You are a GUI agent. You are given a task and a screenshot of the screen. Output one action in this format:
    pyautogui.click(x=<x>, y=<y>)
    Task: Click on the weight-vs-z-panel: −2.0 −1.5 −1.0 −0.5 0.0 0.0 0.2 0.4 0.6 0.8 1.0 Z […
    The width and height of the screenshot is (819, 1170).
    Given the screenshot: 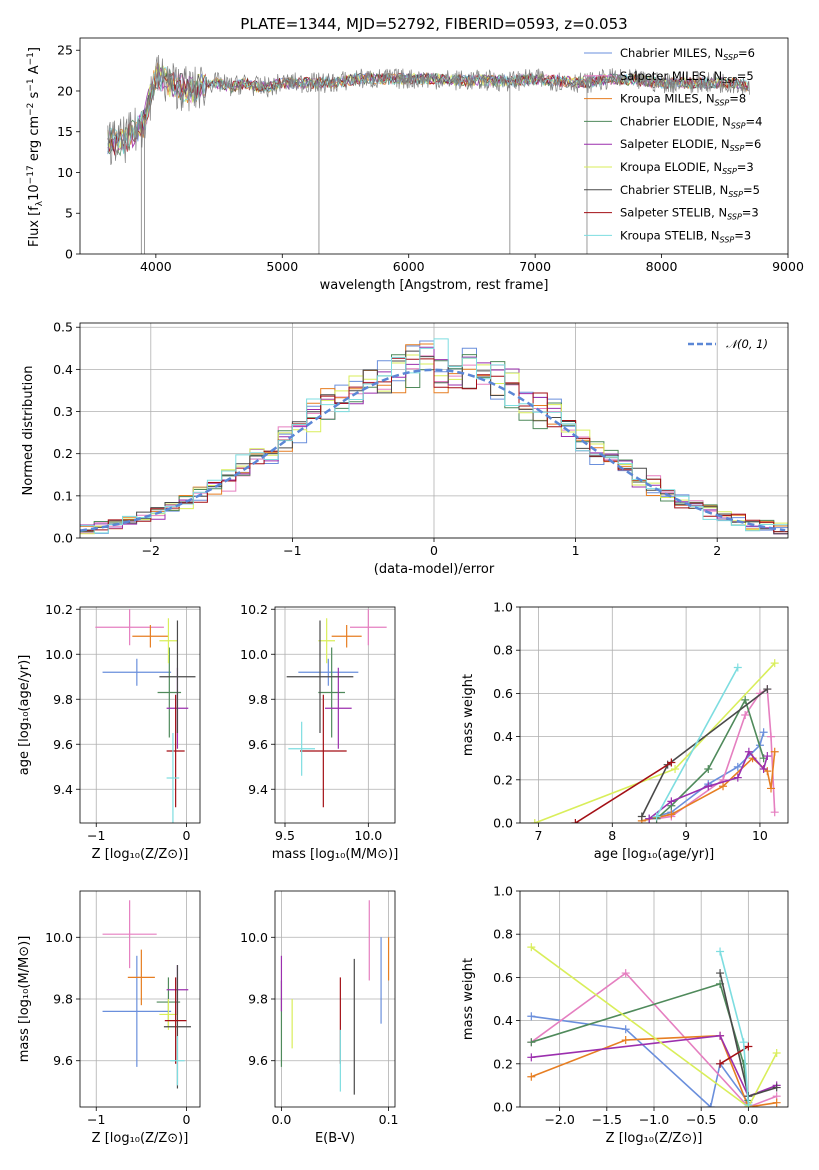 What is the action you would take?
    pyautogui.click(x=625, y=1015)
    